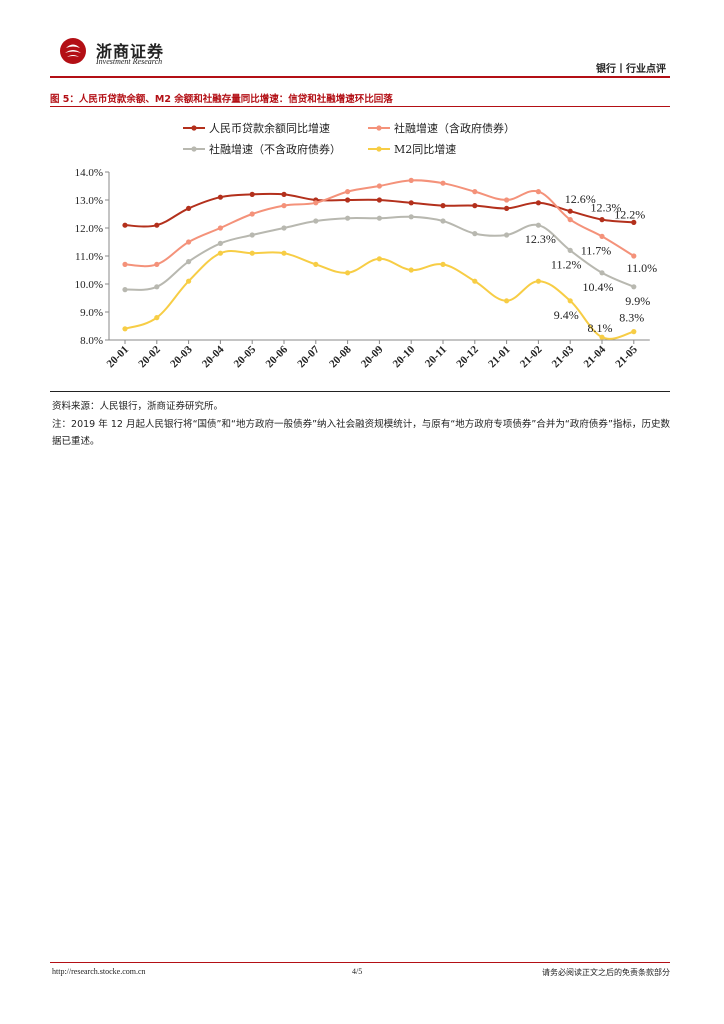  Describe the element at coordinates (360, 77) in the screenshot. I see `header-divider` at that location.